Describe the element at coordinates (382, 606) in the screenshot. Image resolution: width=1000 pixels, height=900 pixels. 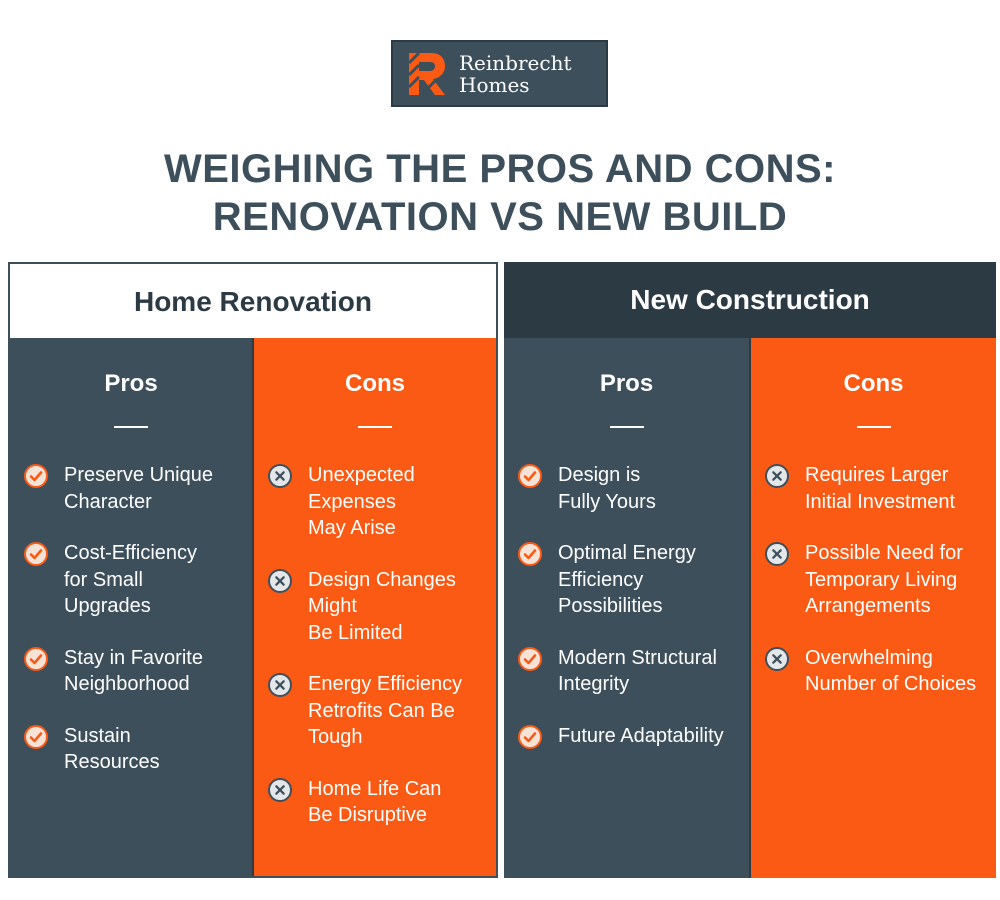
I see `list-item-text: Design Changes Might Be Limited` at that location.